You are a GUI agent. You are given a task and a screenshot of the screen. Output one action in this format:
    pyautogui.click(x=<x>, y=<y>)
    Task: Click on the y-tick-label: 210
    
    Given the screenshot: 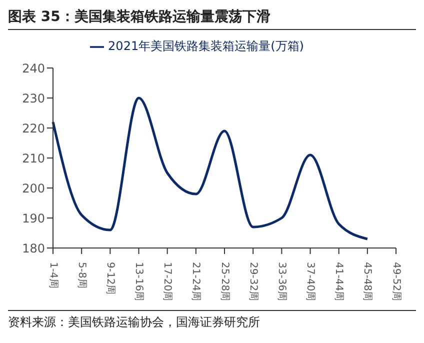 What is the action you would take?
    pyautogui.click(x=33, y=158)
    